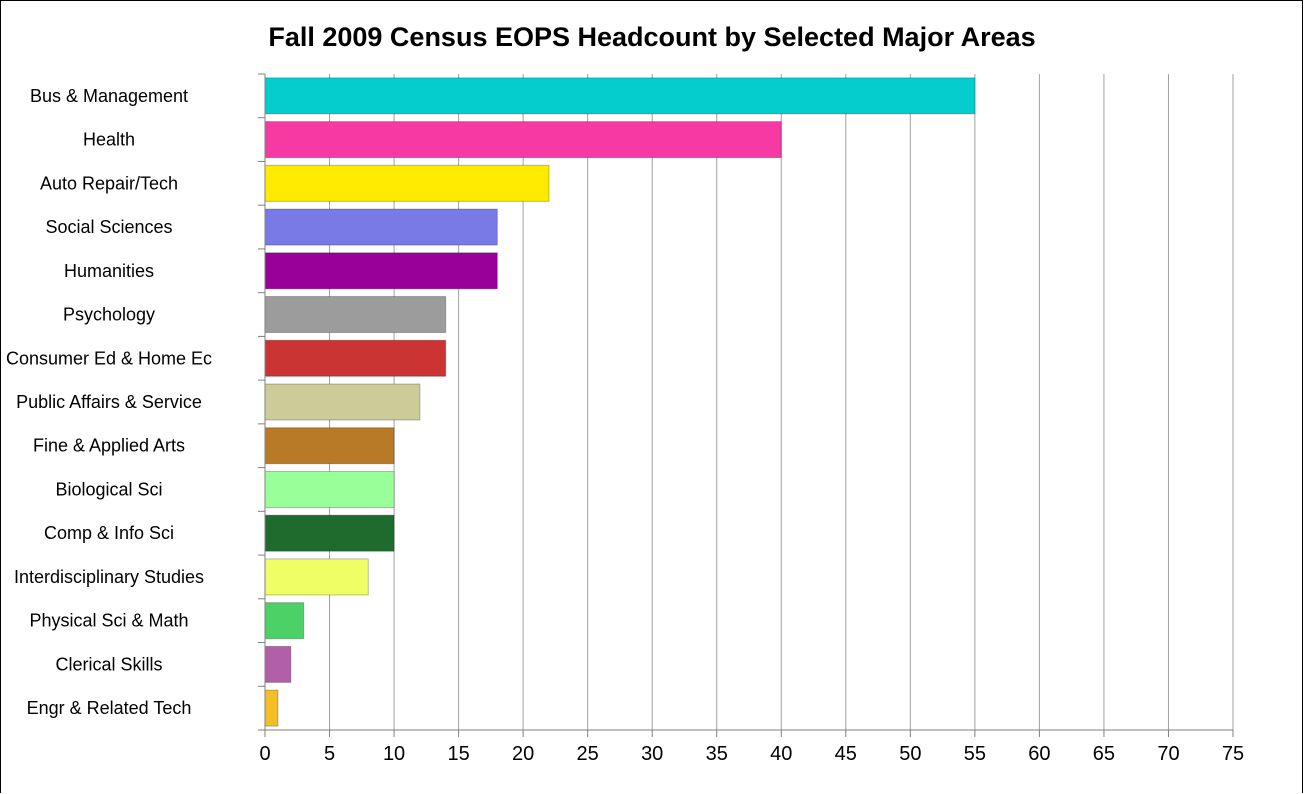 The height and width of the screenshot is (794, 1304). What do you see at coordinates (109, 315) in the screenshot?
I see `category-label: Psychology` at bounding box center [109, 315].